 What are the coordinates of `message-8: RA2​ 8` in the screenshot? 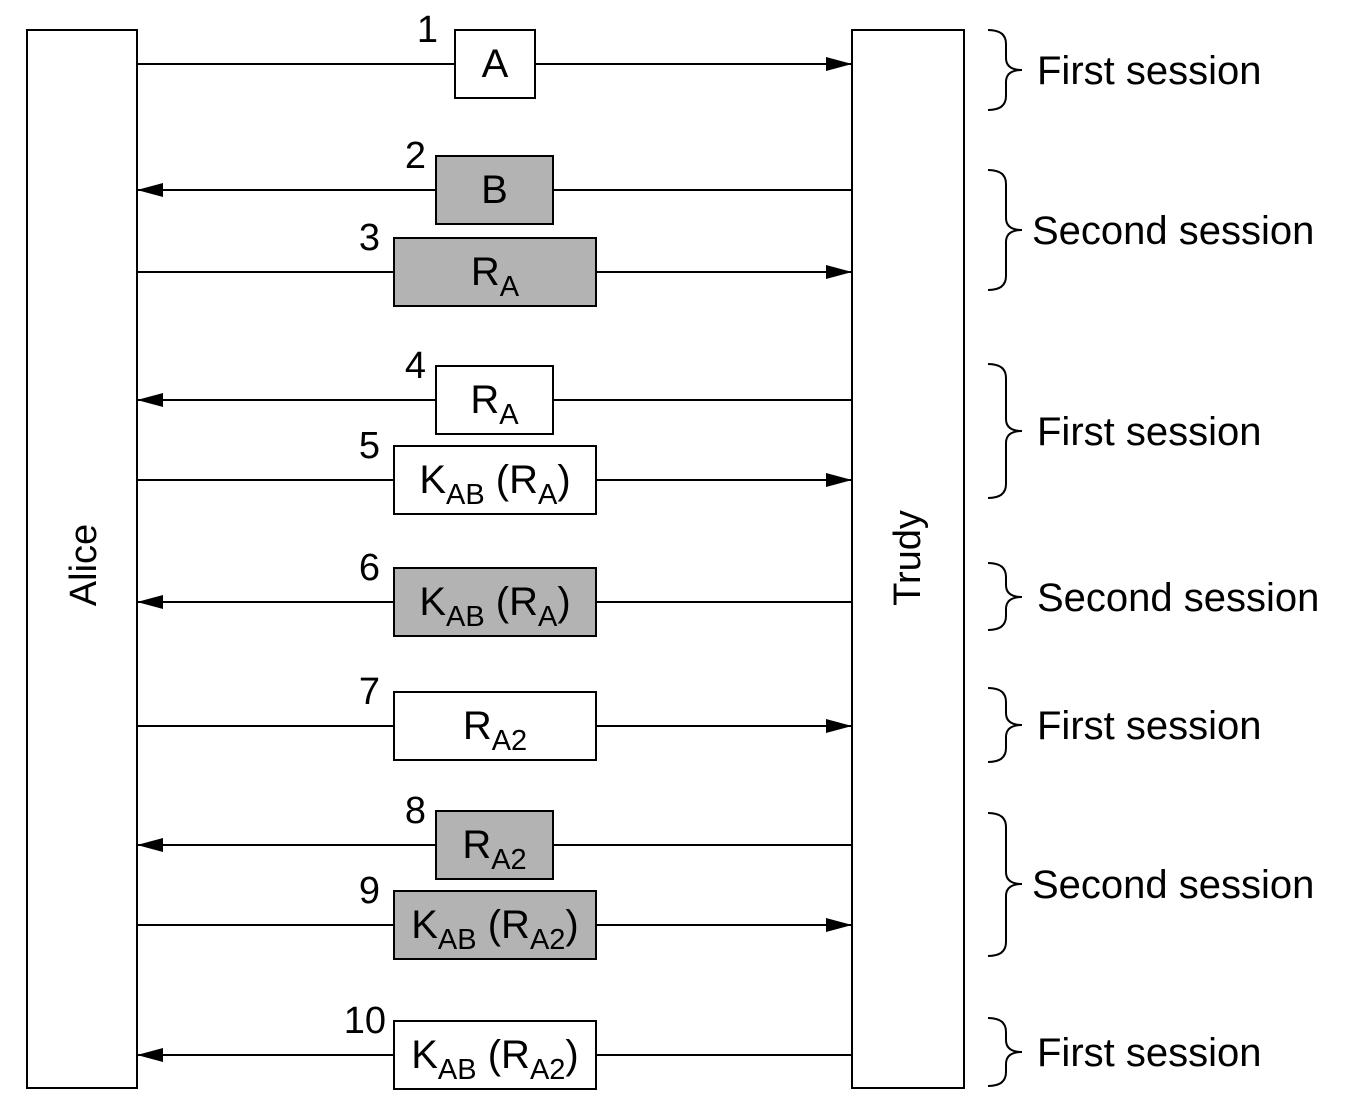 It's located at (494, 835).